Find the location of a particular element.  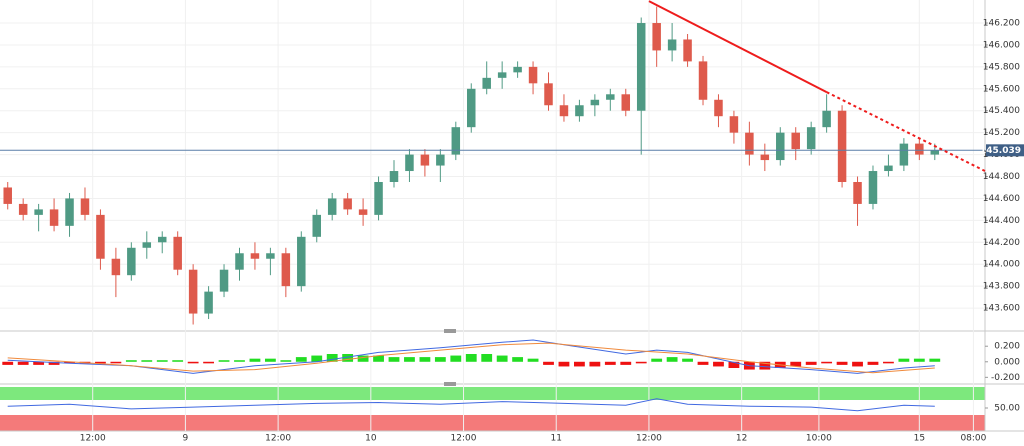

x-tick-label: 12 is located at coordinates (741, 439).